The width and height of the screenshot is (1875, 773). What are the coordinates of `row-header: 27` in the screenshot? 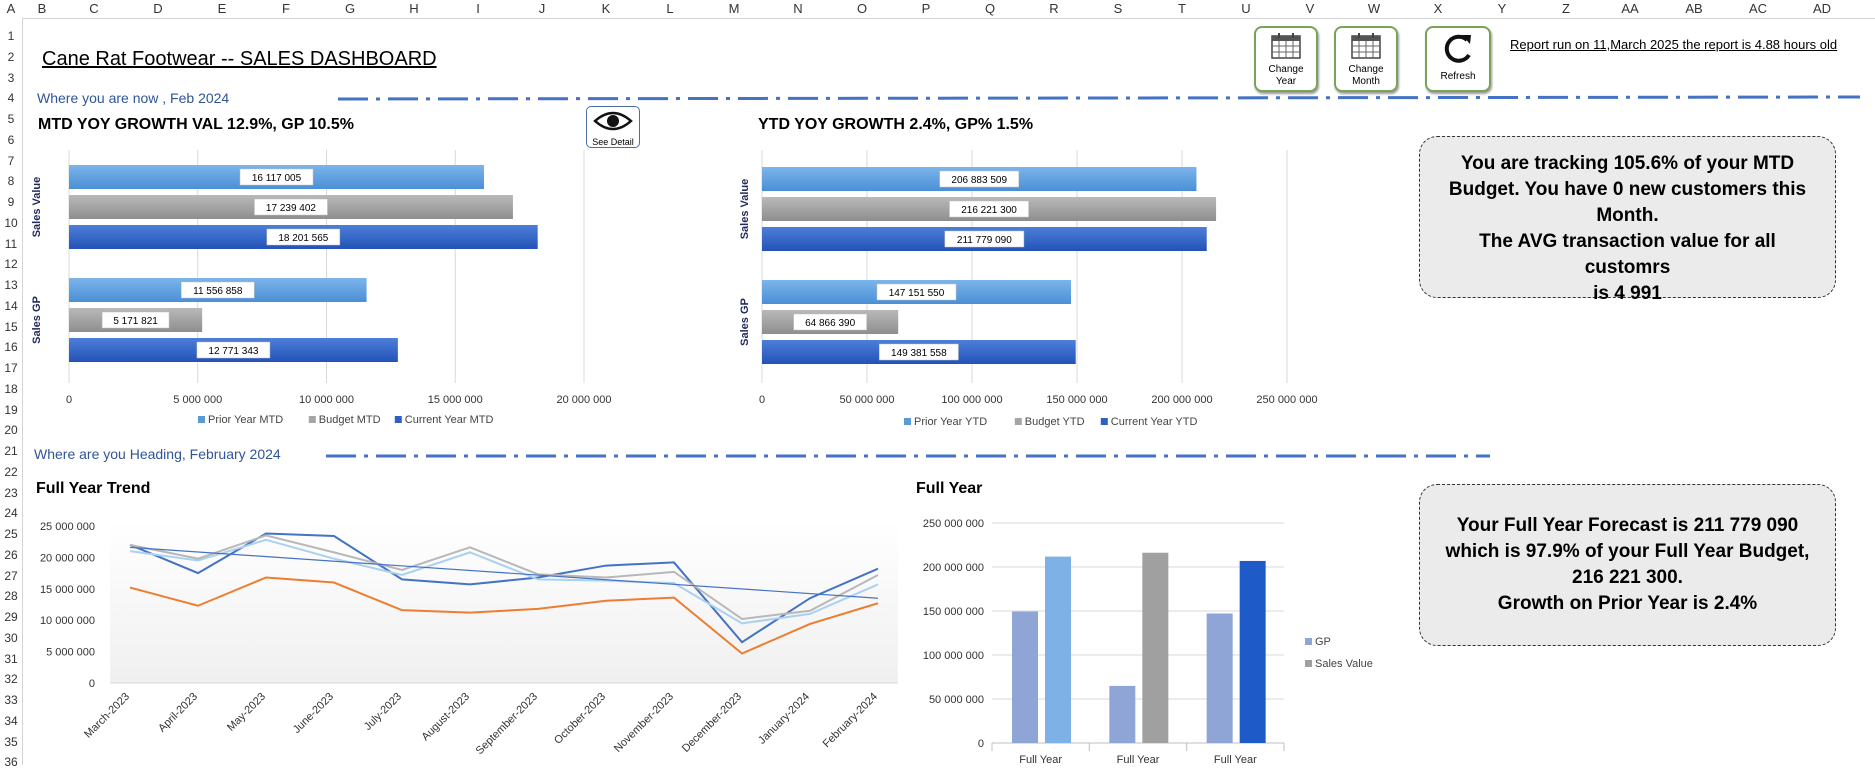 It's located at (11, 575).